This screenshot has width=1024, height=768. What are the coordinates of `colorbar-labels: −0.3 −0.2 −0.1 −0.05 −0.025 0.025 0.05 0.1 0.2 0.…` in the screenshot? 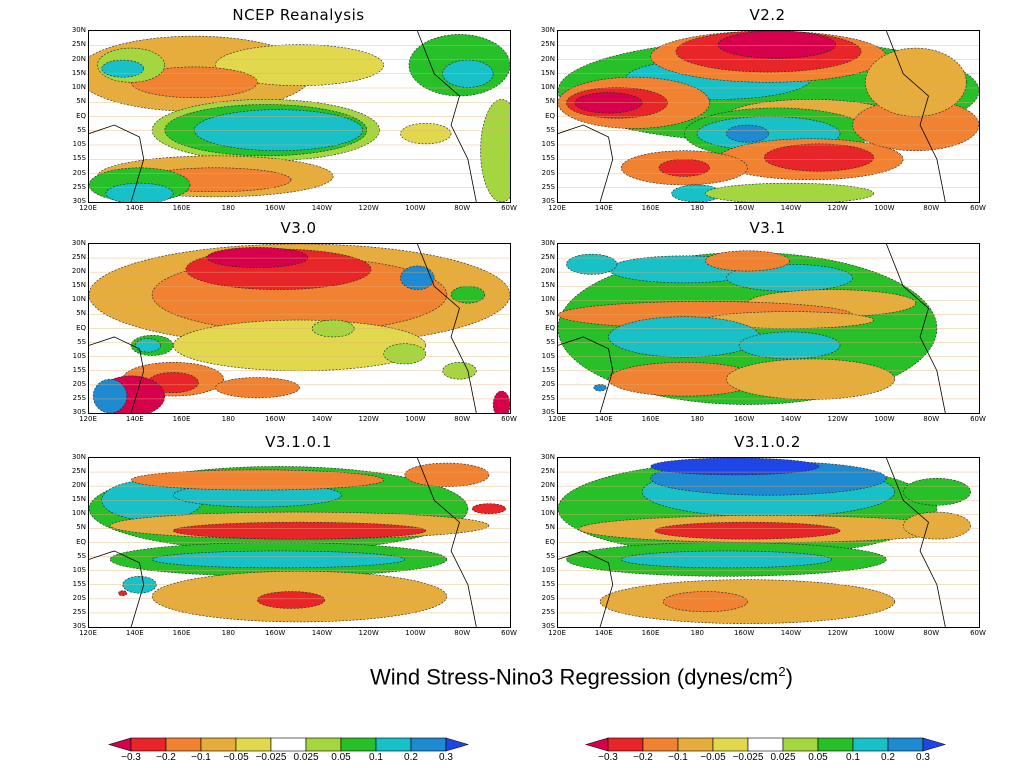 It's located at (764, 758).